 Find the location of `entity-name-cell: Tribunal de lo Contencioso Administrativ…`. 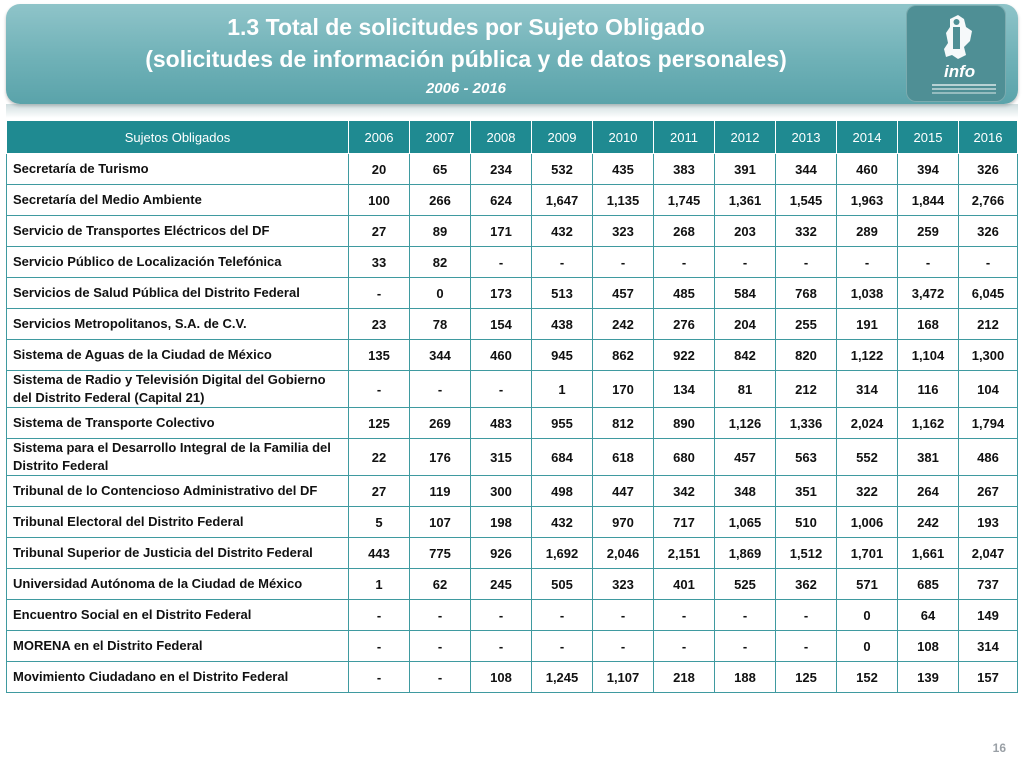

entity-name-cell: Tribunal de lo Contencioso Administrativ… is located at coordinates (177, 491).